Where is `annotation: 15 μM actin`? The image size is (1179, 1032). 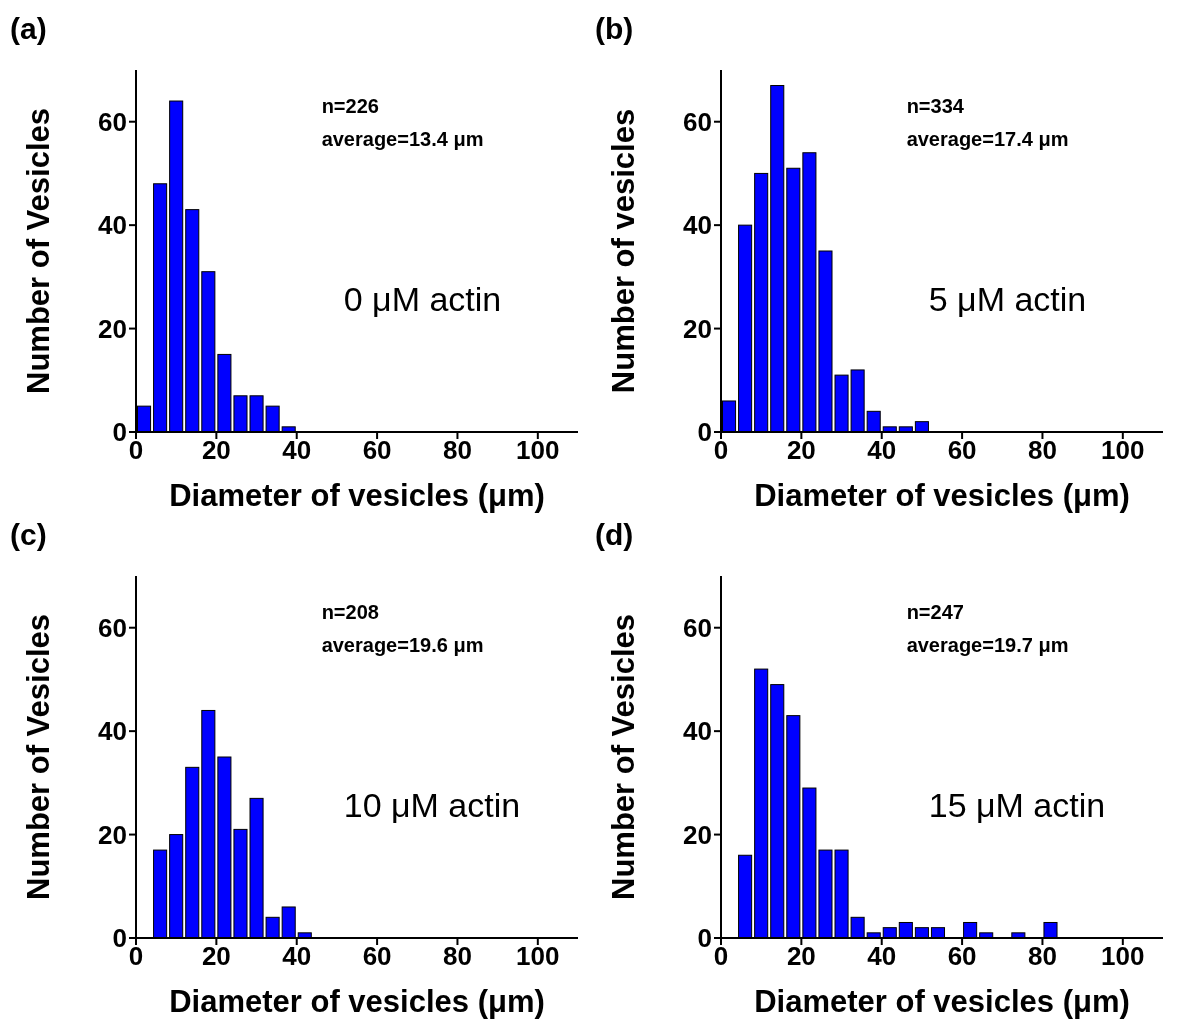 annotation: 15 μM actin is located at coordinates (1017, 805).